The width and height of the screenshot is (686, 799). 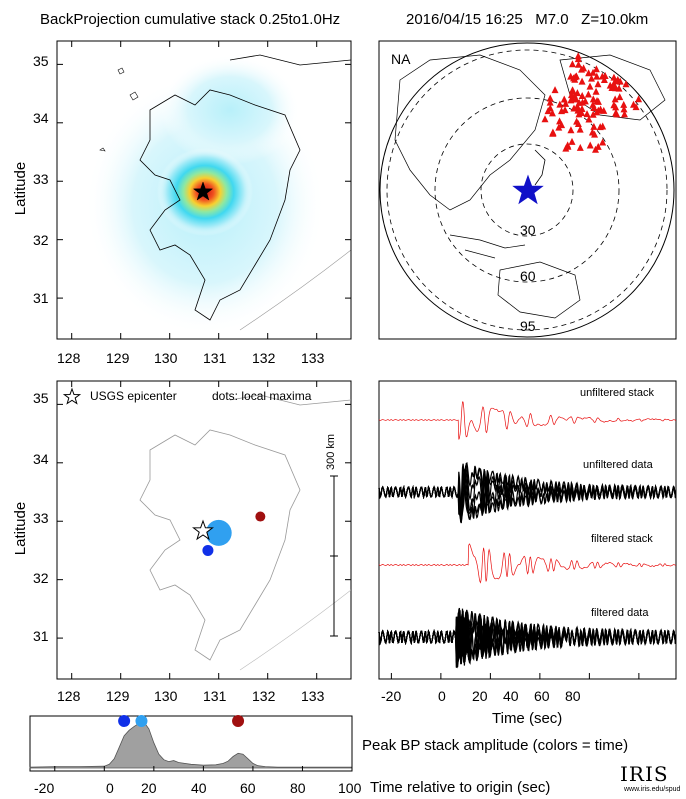 I want to click on coastline-kyushu, so click(x=220, y=545).